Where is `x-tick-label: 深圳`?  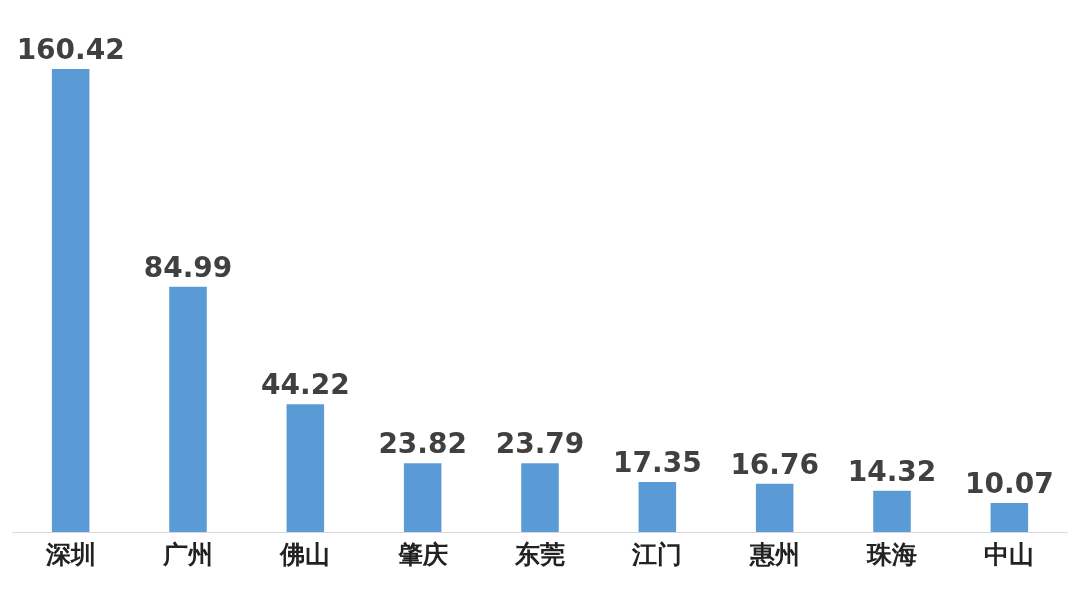
x-tick-label: 深圳 is located at coordinates (70, 554).